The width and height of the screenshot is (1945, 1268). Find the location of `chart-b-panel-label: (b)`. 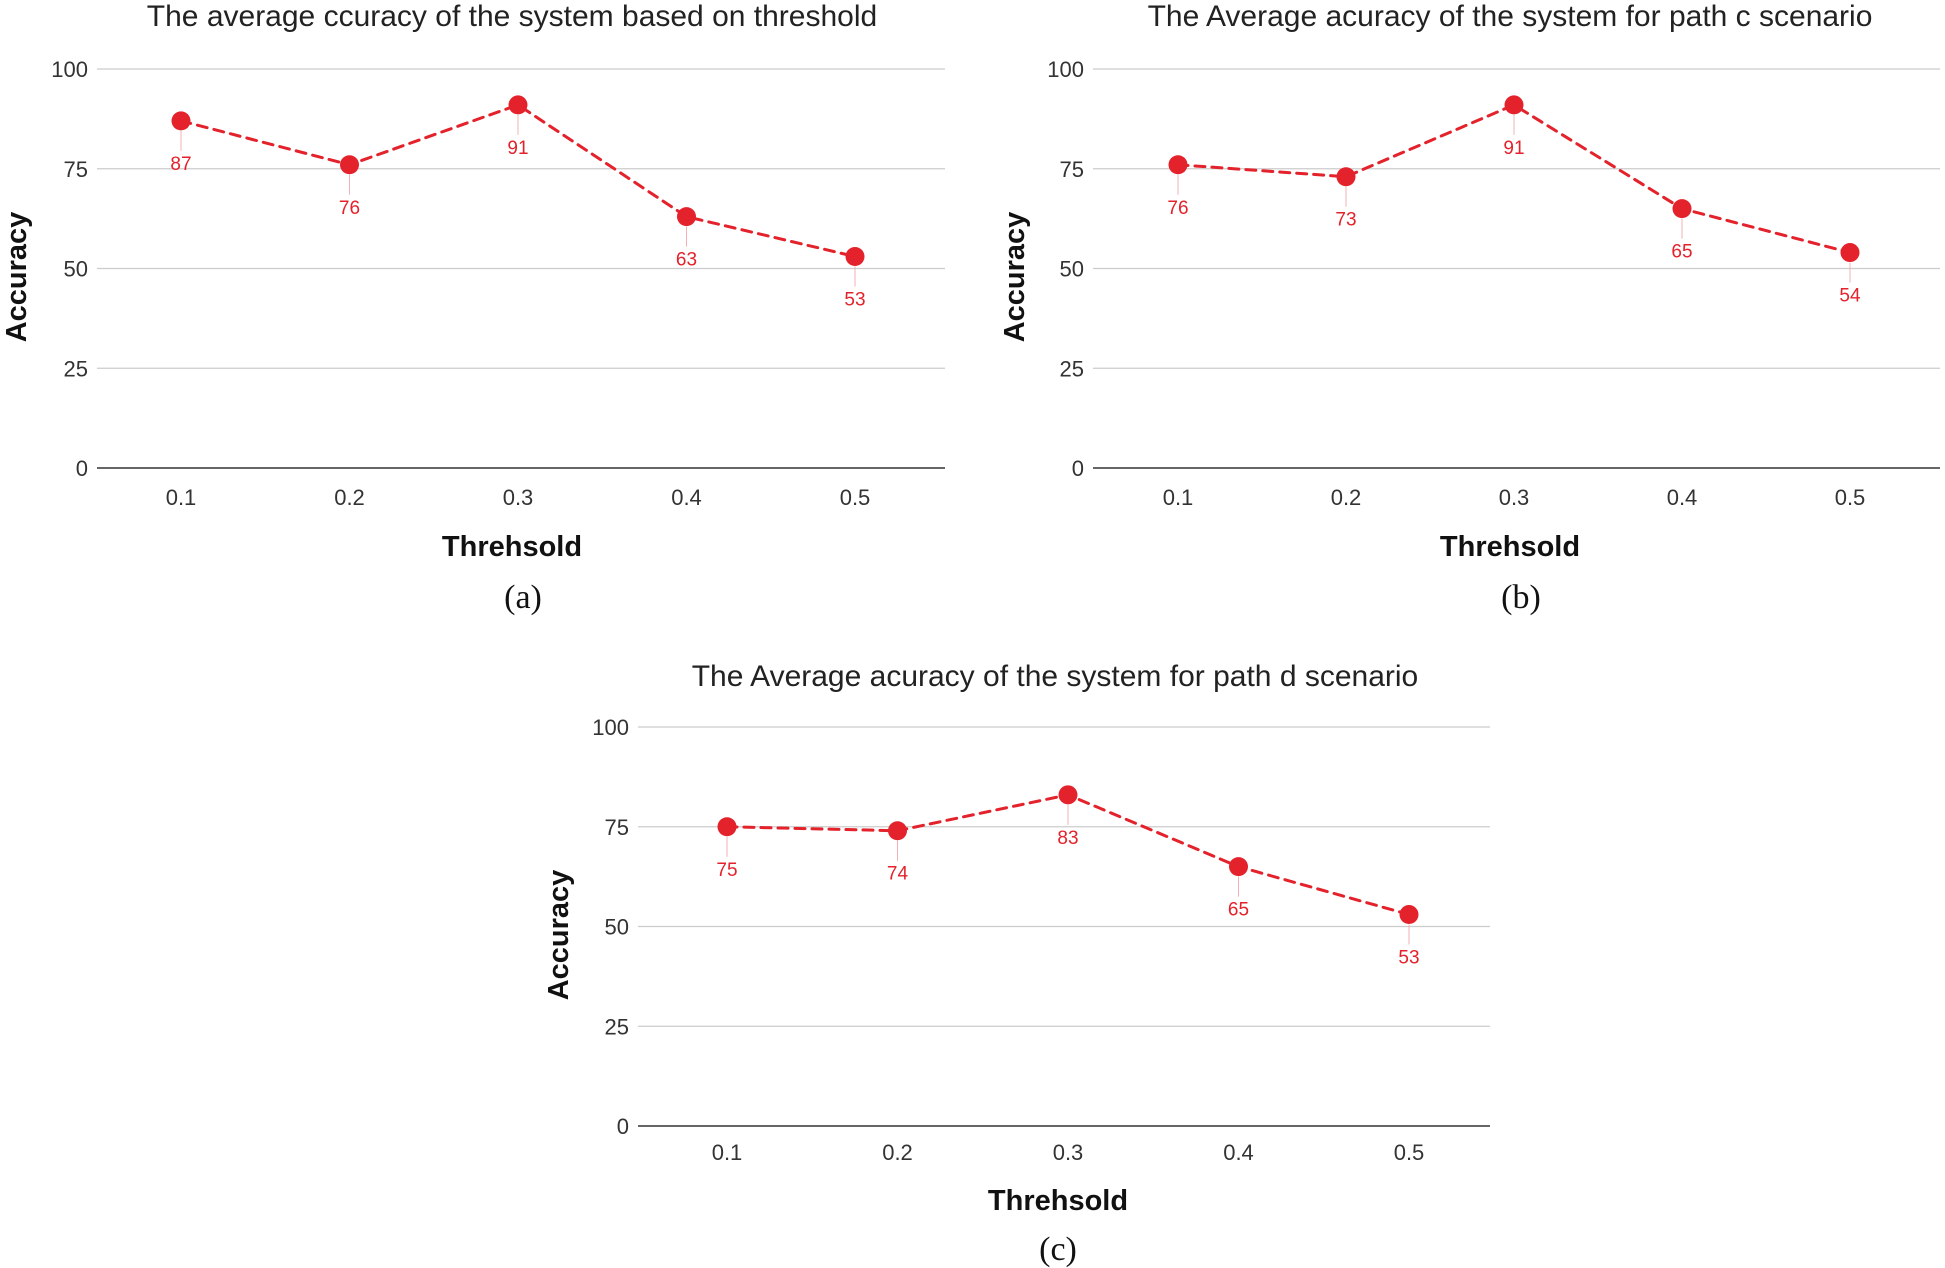

chart-b-panel-label: (b) is located at coordinates (1521, 597).